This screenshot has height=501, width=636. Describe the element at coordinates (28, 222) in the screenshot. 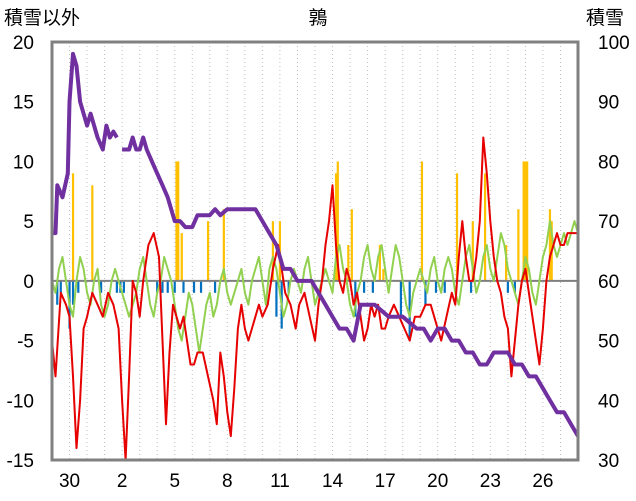

I see `y-left-tick-label: 5` at that location.